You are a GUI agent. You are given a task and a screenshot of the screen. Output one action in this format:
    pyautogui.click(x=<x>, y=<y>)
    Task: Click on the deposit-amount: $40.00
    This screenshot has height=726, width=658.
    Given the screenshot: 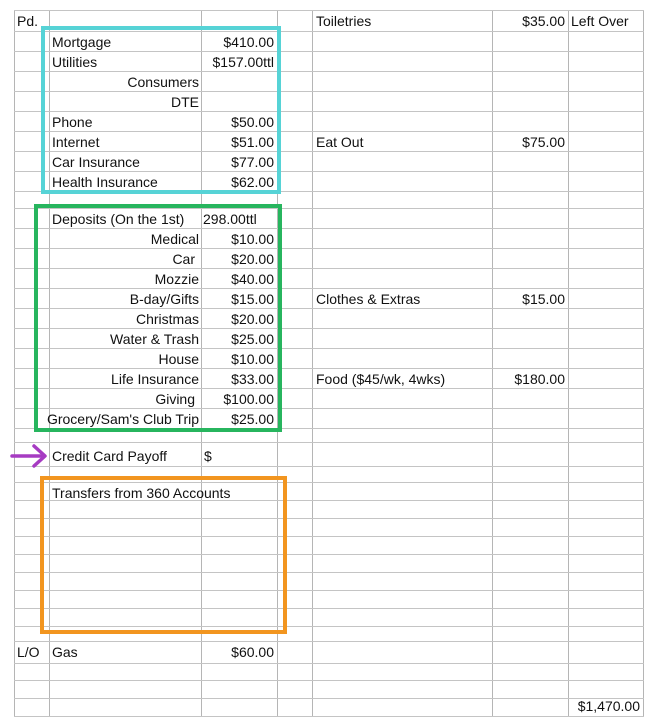 What is the action you would take?
    pyautogui.click(x=252, y=279)
    